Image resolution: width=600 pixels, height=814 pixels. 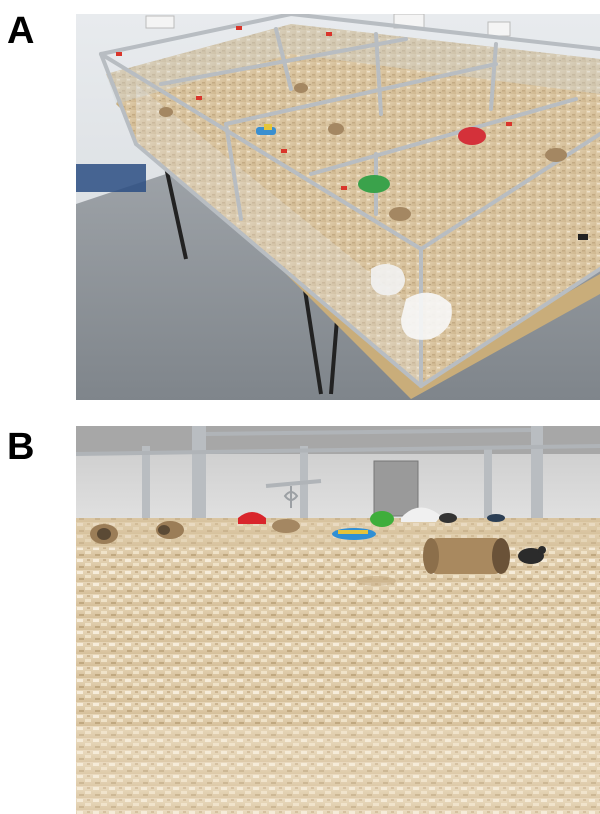 I want to click on panel-label-b: B, so click(x=21, y=447).